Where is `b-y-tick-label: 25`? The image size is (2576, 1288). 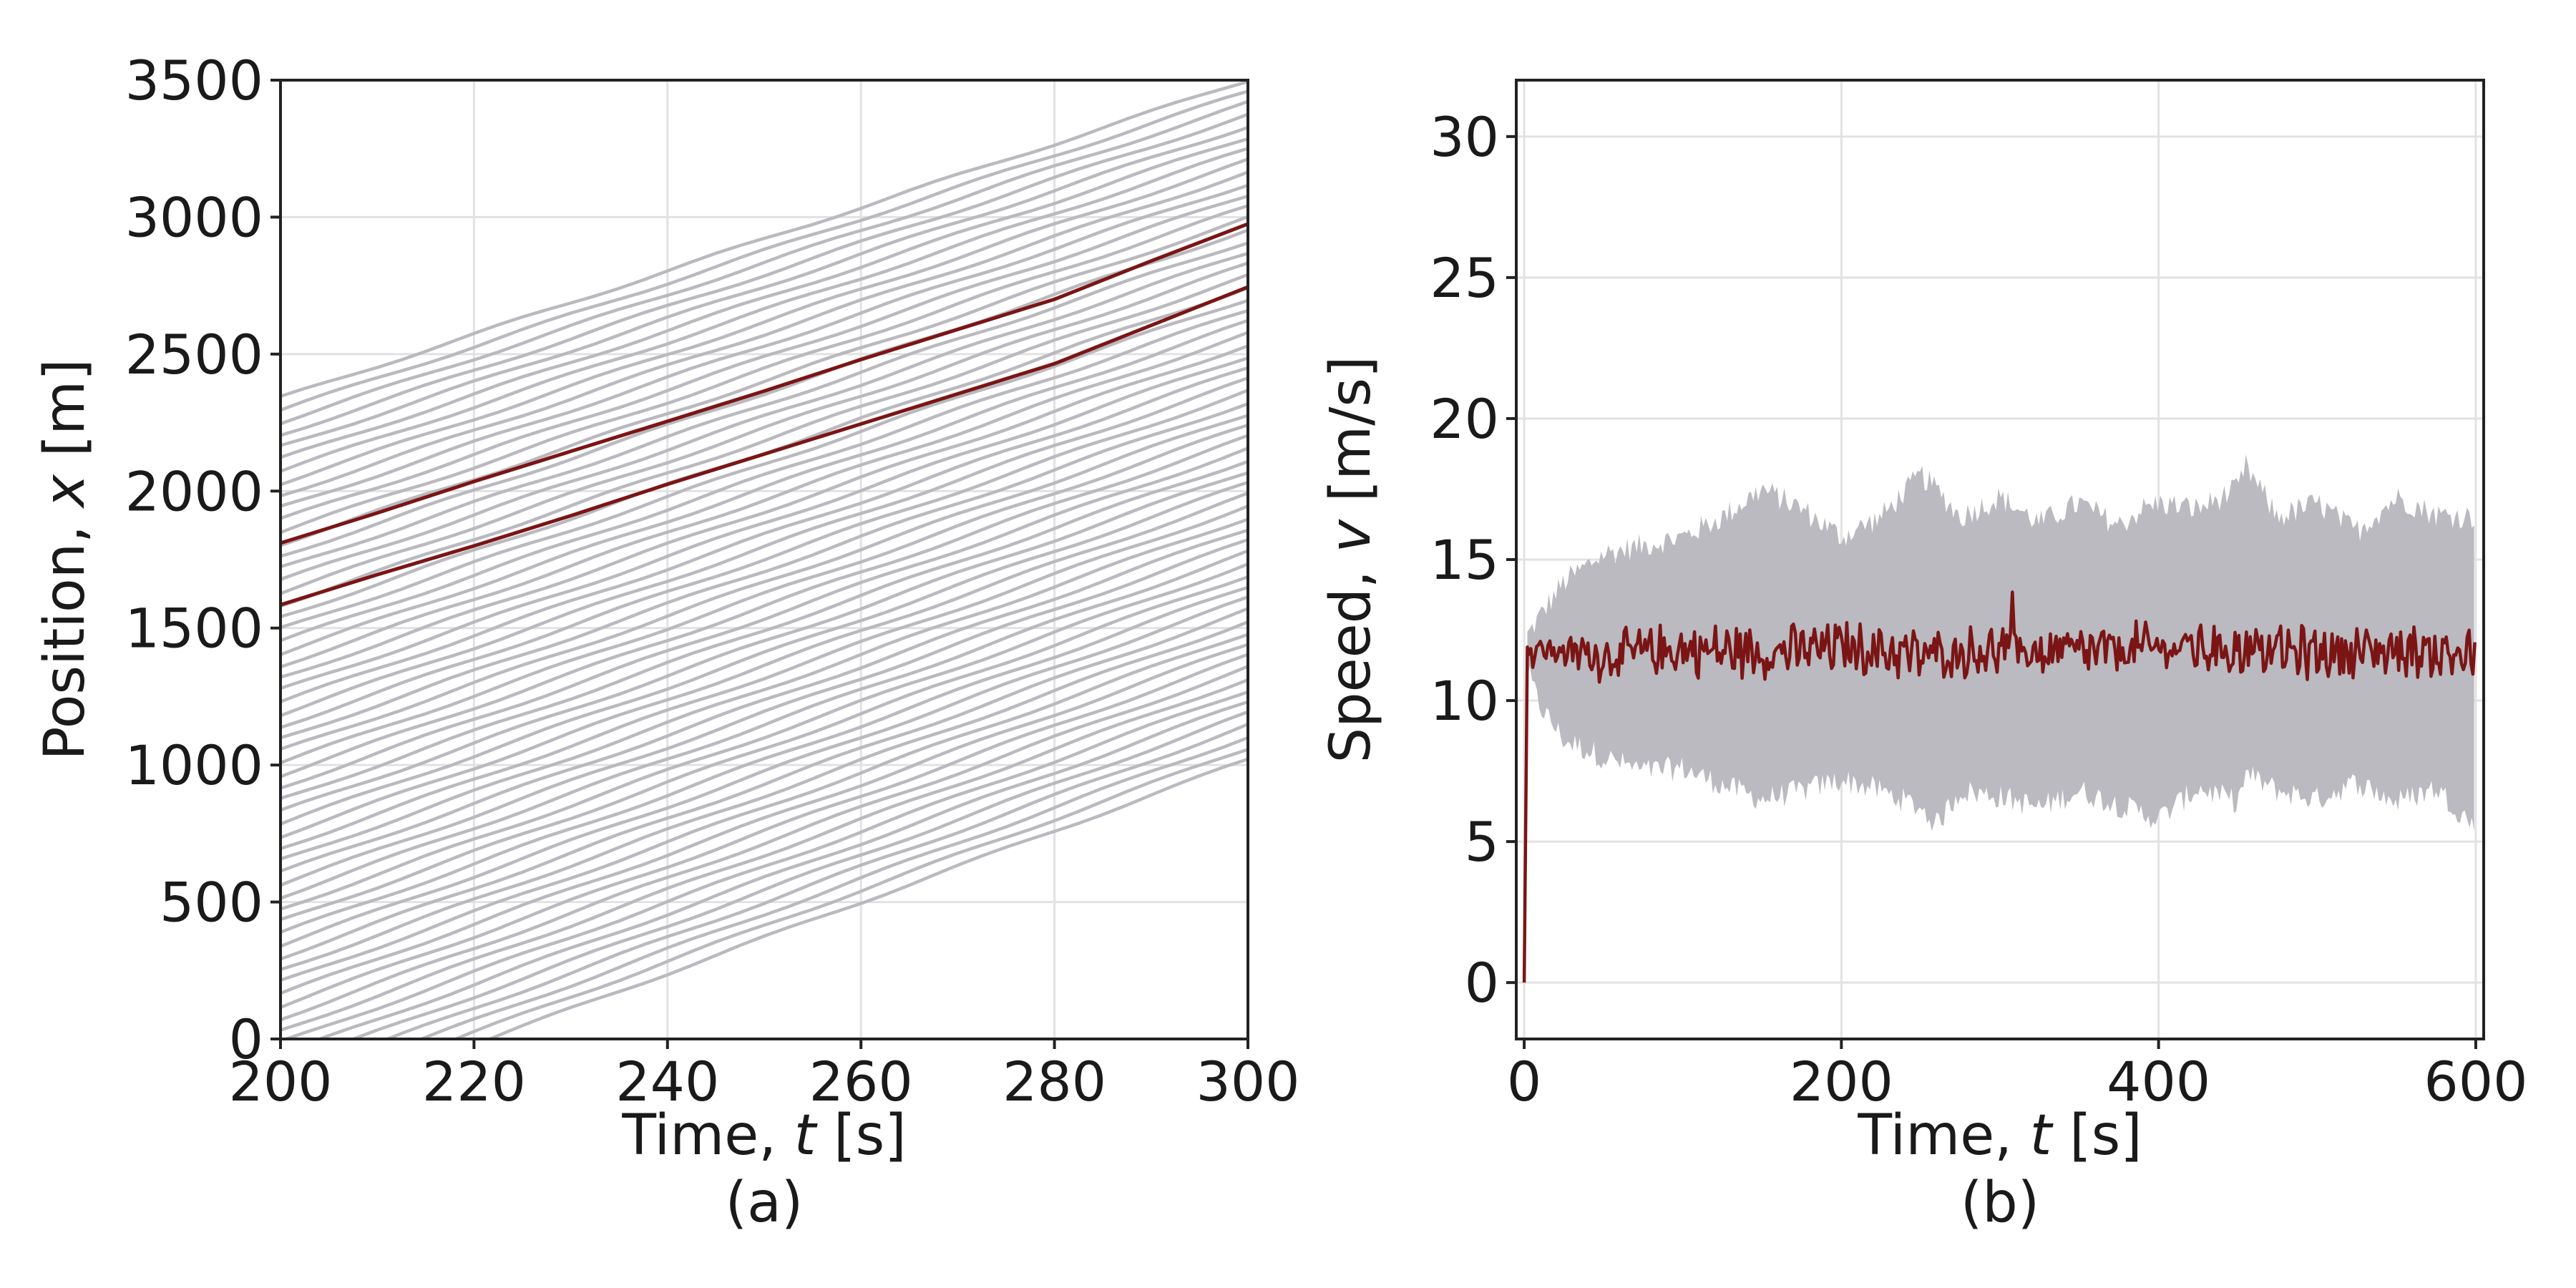 b-y-tick-label: 25 is located at coordinates (1464, 278).